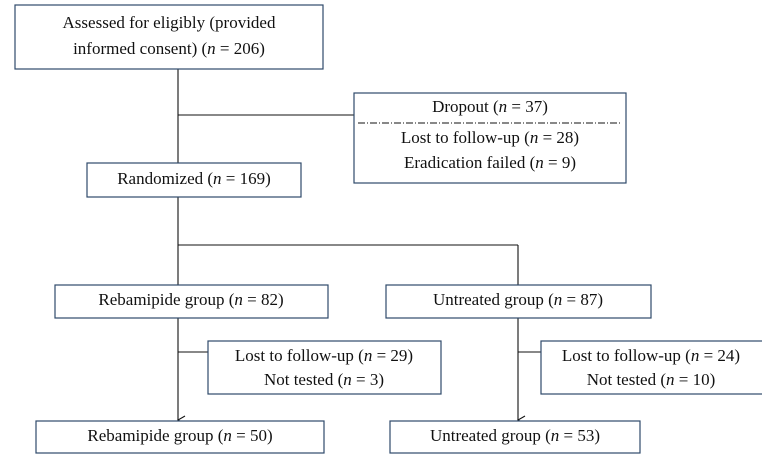 The width and height of the screenshot is (762, 454). Describe the element at coordinates (719, 355) in the screenshot. I see `label-part: = 24)` at that location.